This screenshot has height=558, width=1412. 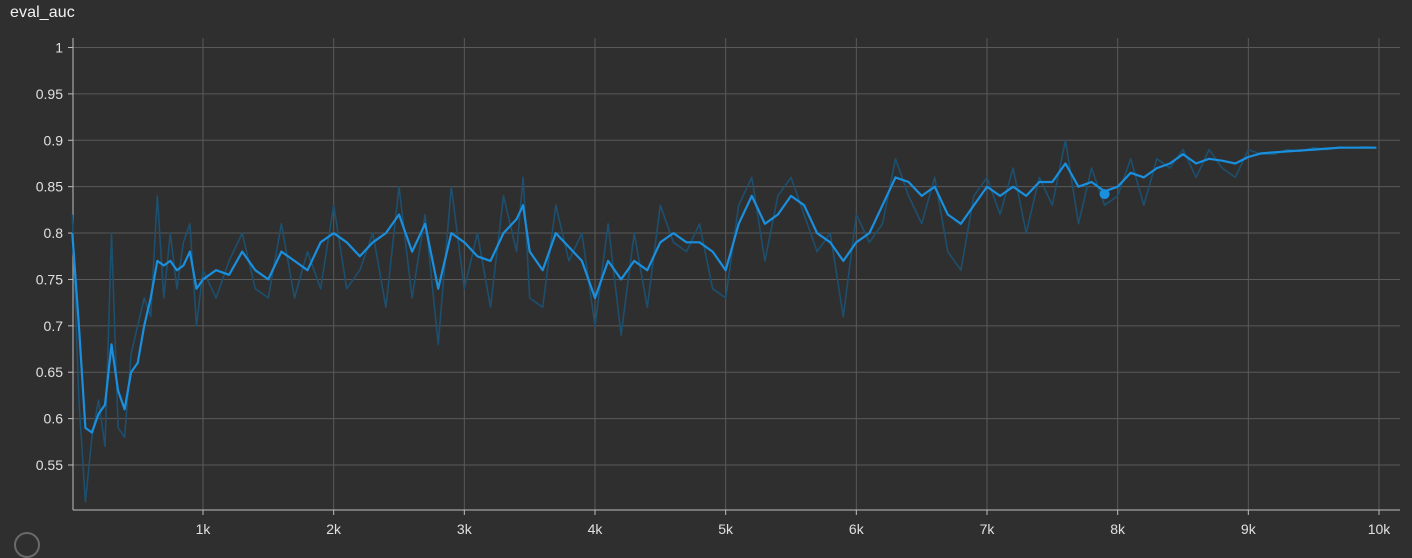 I want to click on y-tick-label: 0.6, so click(x=54, y=419).